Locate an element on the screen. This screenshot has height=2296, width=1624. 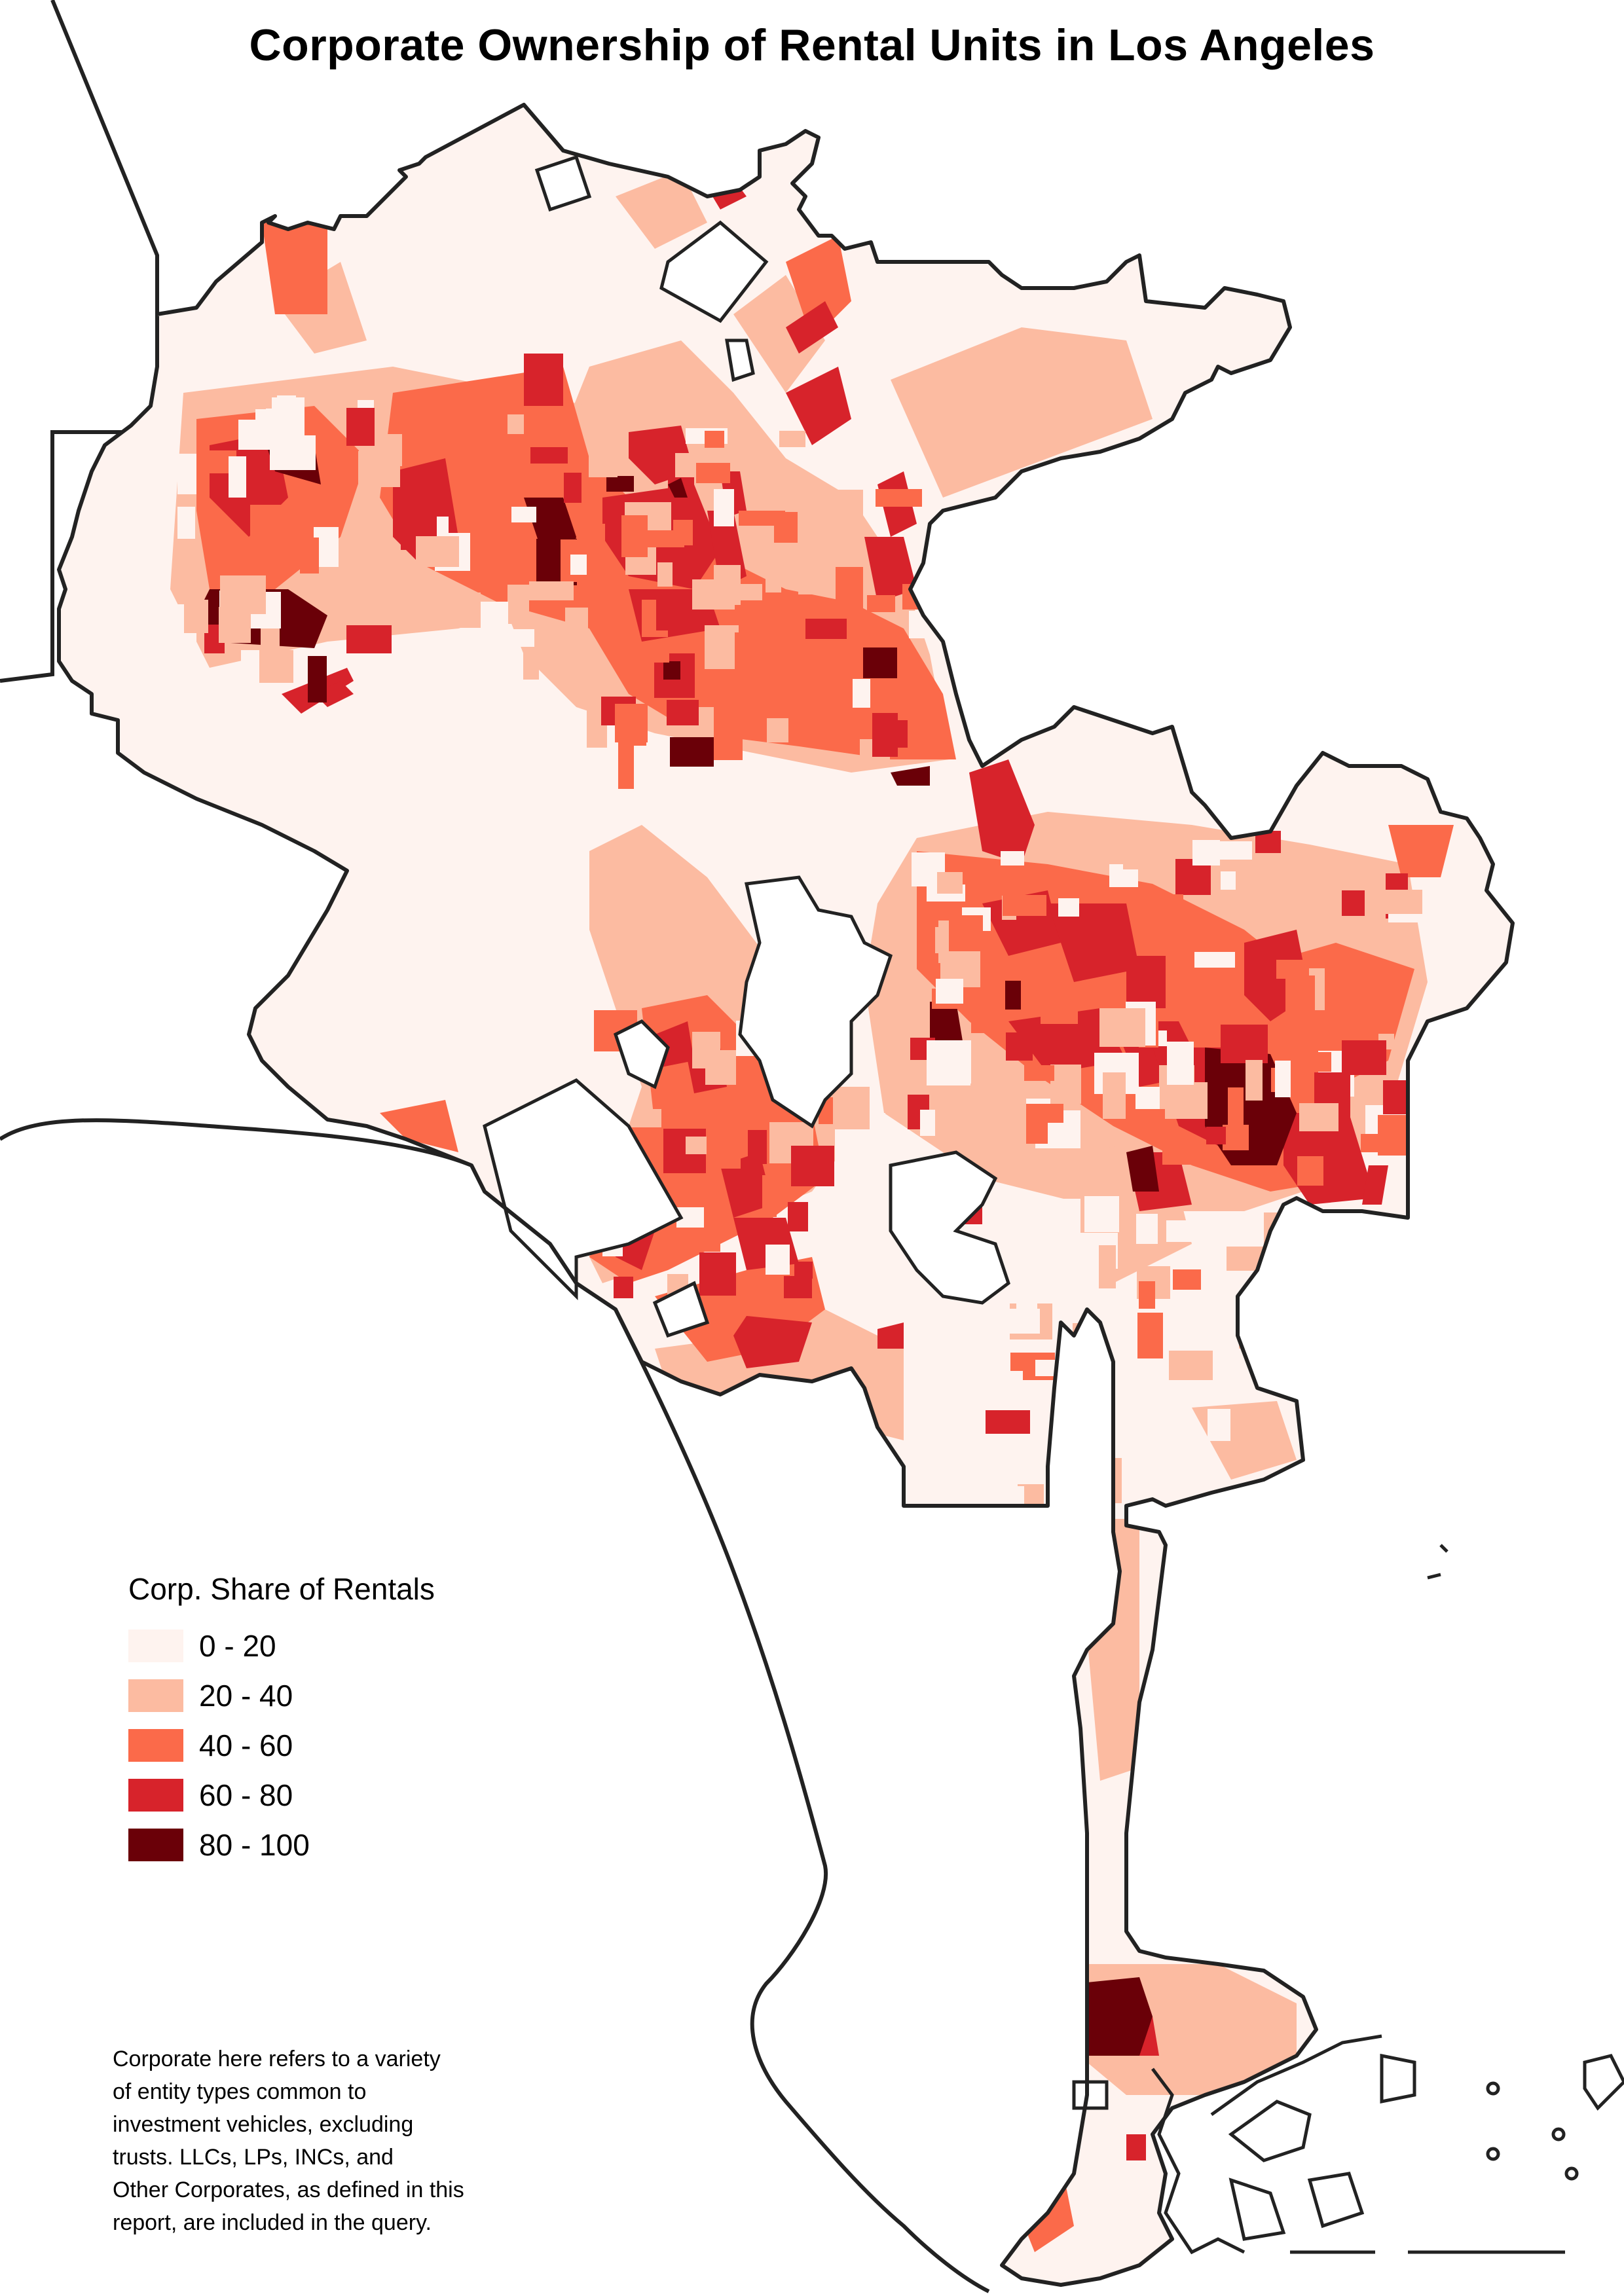
legend-item: 80 - 100 is located at coordinates (357, 1845).